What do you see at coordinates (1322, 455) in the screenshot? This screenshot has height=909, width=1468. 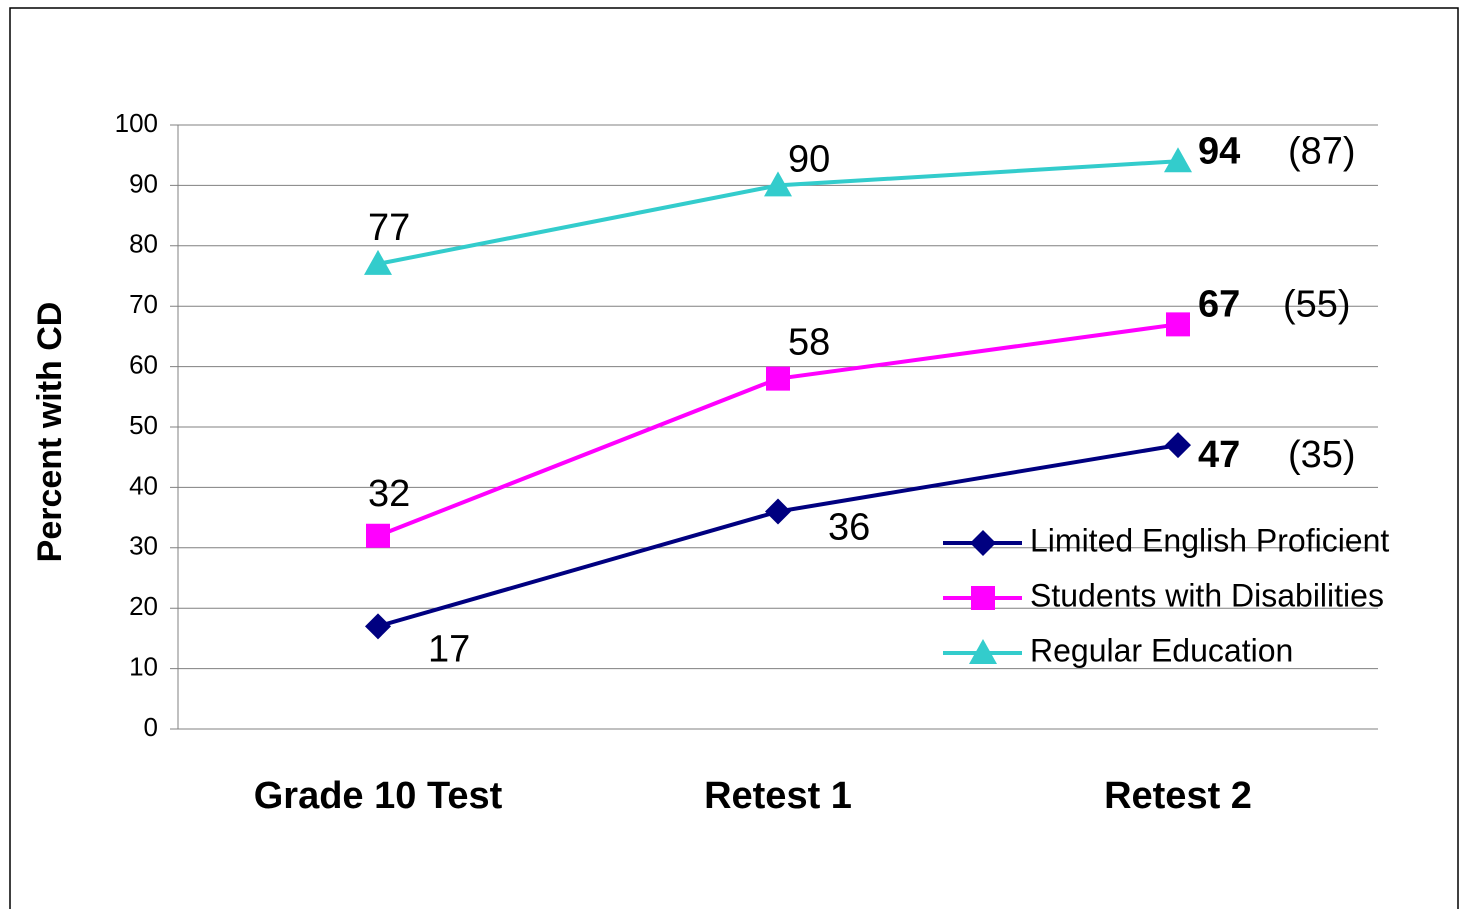 I see `annotation: (35)` at bounding box center [1322, 455].